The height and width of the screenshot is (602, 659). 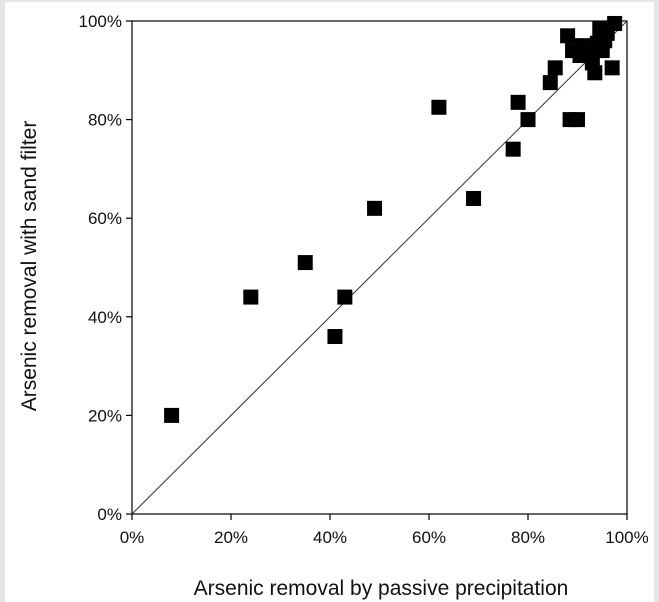 I want to click on y-tick-label: 80%, so click(x=105, y=120).